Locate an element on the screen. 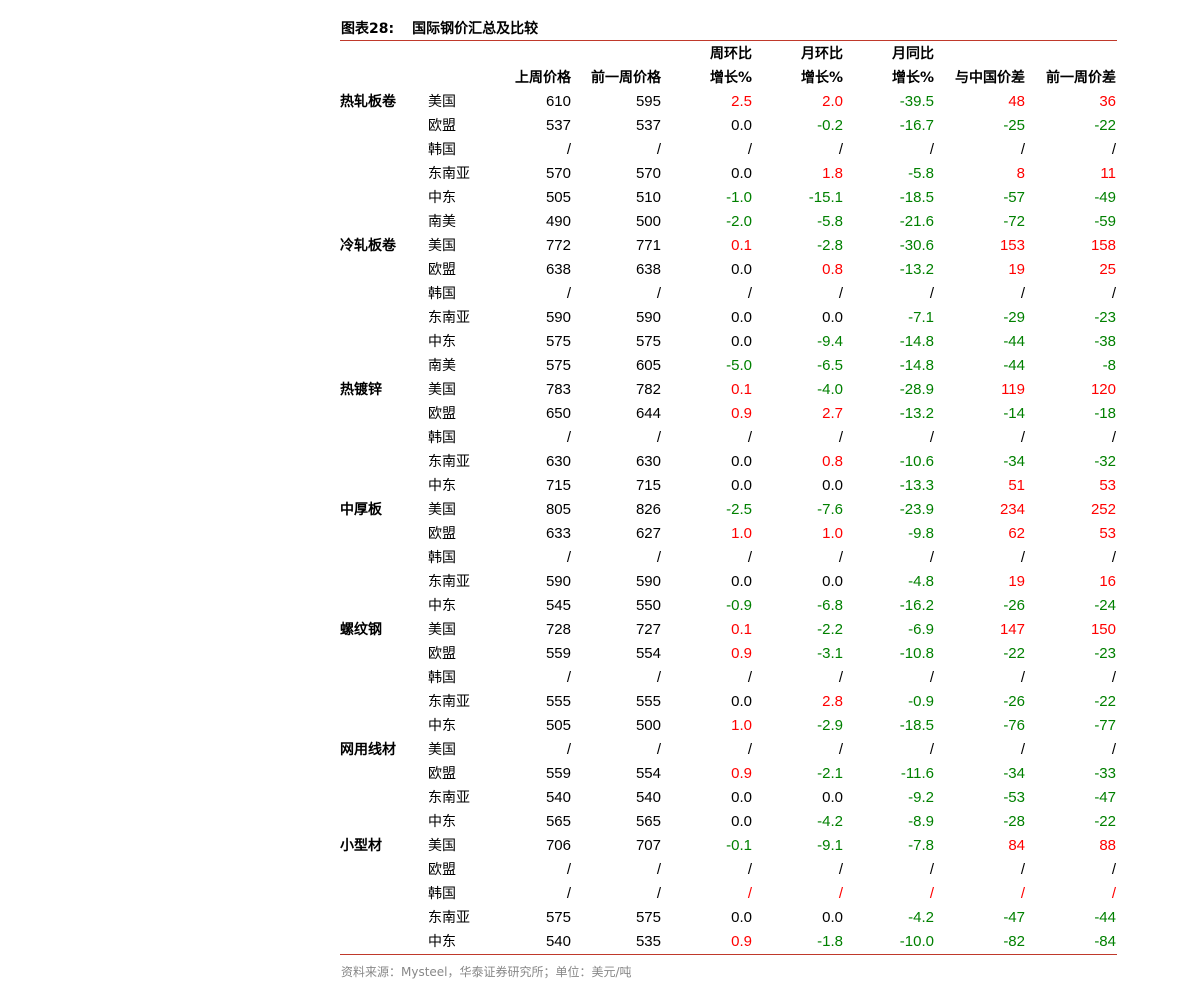 Image resolution: width=1191 pixels, height=999 pixels. table-row: 东南亚 540 540 0.0 0.0 -9.2 -53 -47 is located at coordinates (728, 798).